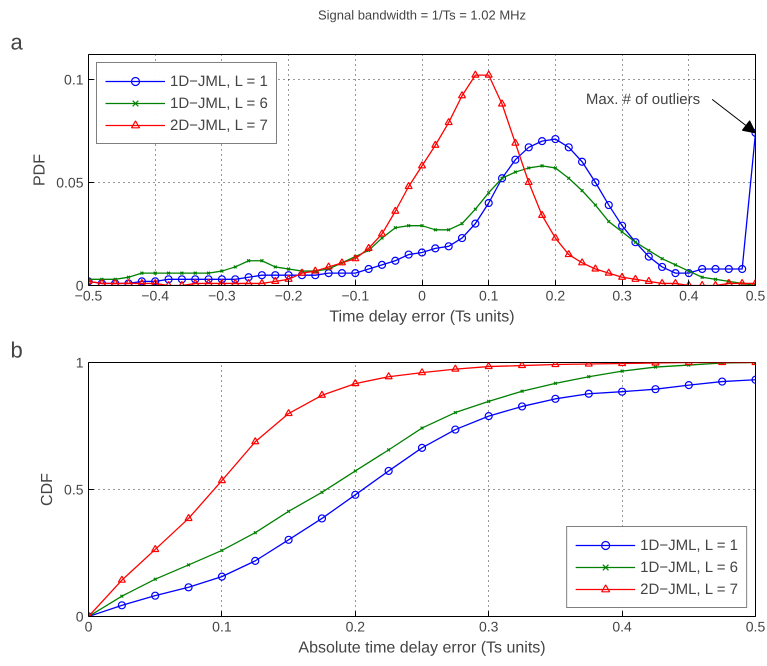 The height and width of the screenshot is (666, 767). Describe the element at coordinates (39, 170) in the screenshot. I see `y-axis-title: PDF` at that location.